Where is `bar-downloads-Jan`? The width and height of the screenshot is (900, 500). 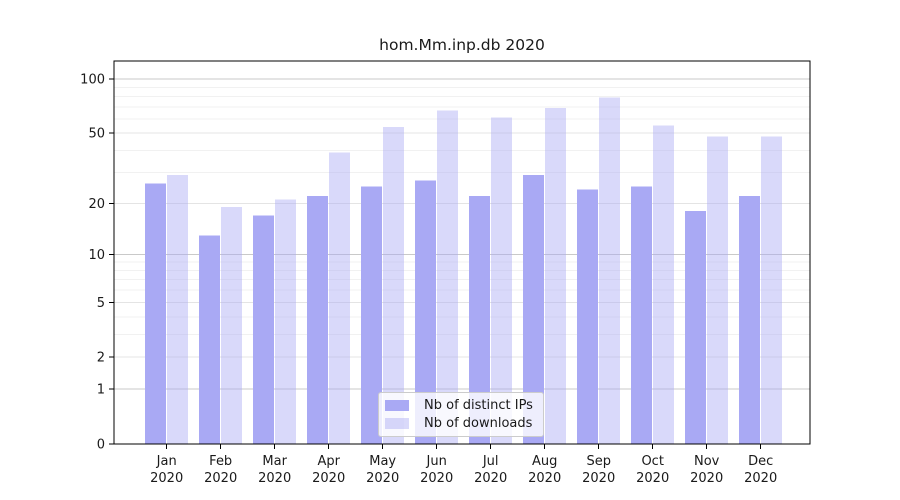 bar-downloads-Jan is located at coordinates (178, 309).